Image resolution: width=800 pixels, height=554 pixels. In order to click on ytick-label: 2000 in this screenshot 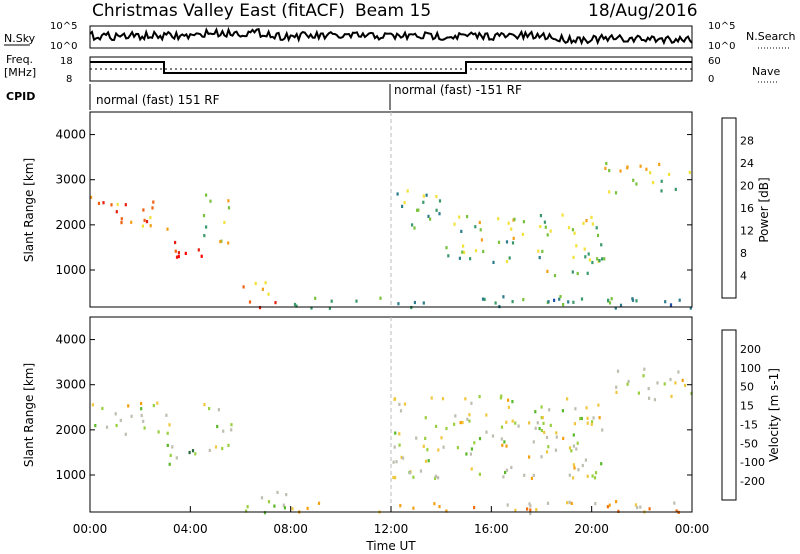, I will do `click(70, 225)`.